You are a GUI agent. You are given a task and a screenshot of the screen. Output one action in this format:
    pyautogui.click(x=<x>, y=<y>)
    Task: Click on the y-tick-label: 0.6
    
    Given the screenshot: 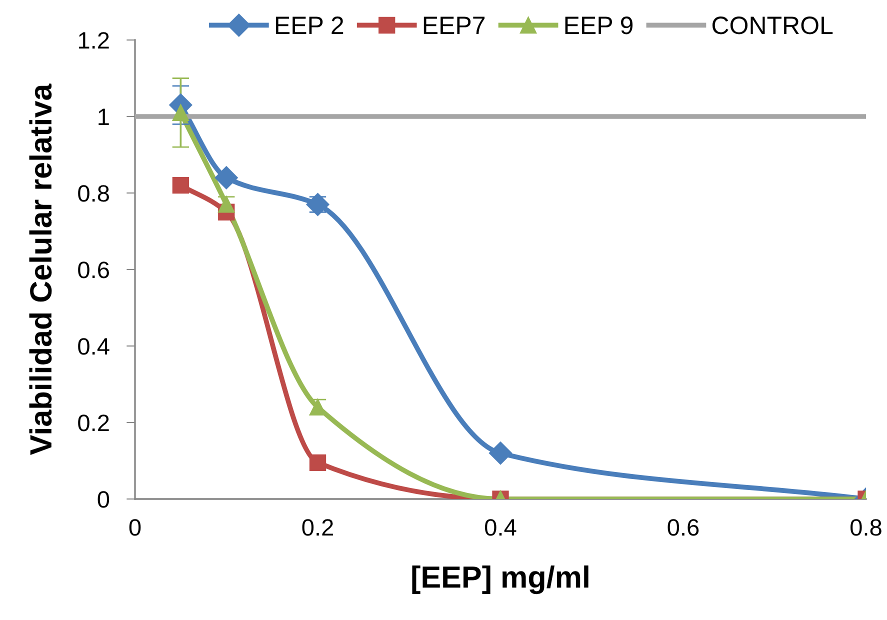 What is the action you would take?
    pyautogui.click(x=93, y=270)
    